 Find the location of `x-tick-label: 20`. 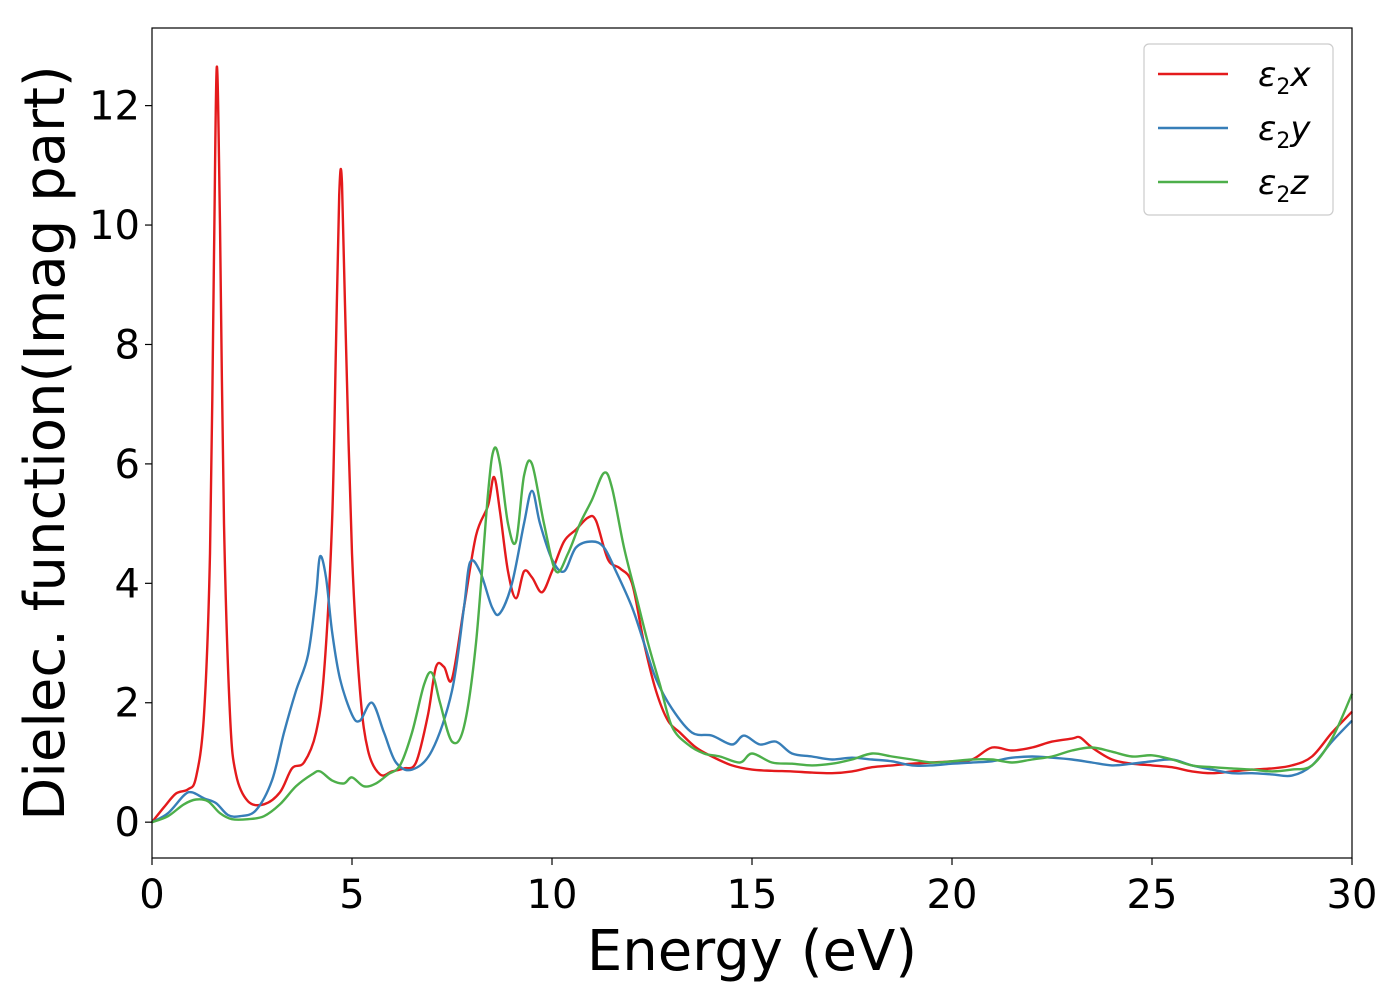

x-tick-label: 20 is located at coordinates (952, 895).